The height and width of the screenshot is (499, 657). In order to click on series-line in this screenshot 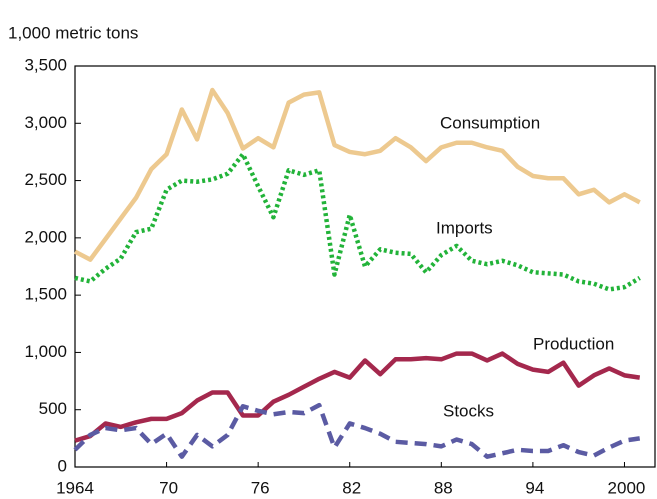, I will do `click(357, 430)`.